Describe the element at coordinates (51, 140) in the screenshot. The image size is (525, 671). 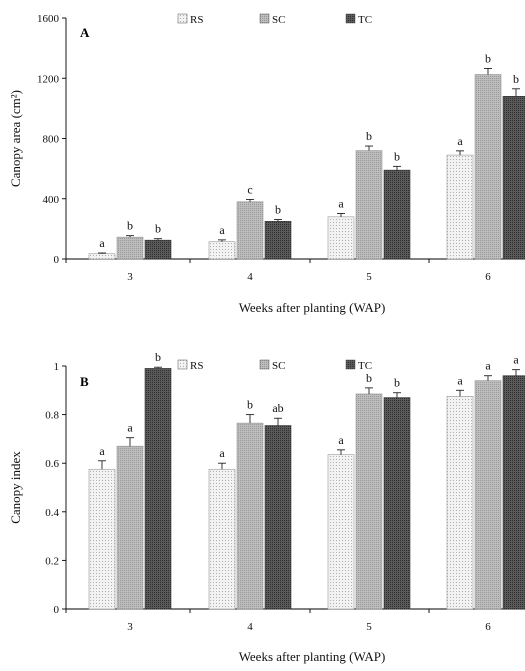
I see `y-tick-label: 800` at that location.